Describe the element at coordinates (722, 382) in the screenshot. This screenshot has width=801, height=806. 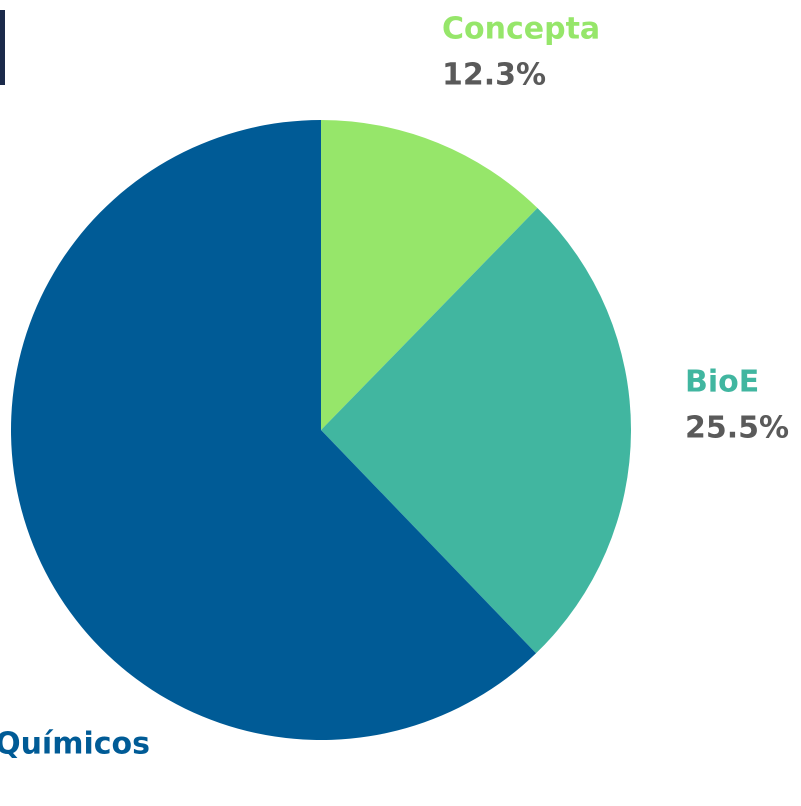
I see `slice-label: BioE` at that location.